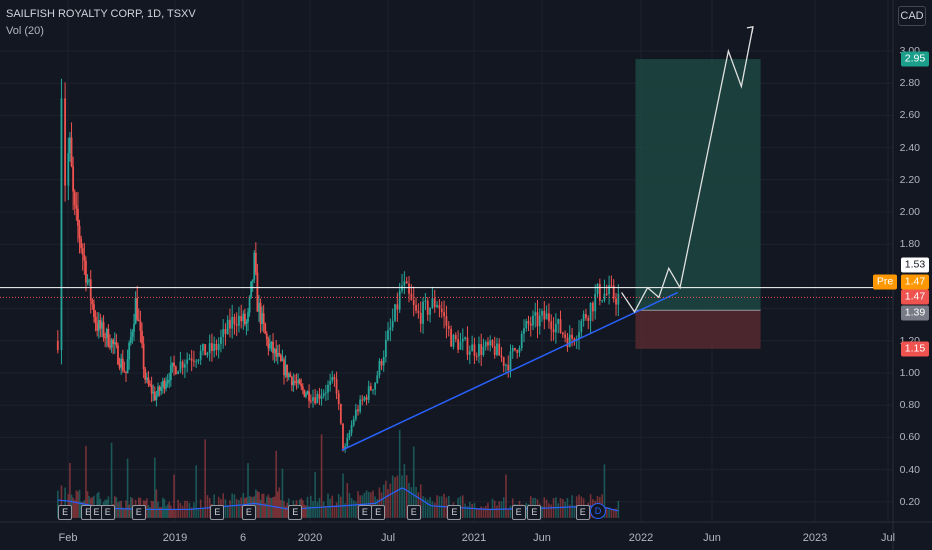 Image resolution: width=932 pixels, height=550 pixels. What do you see at coordinates (310, 538) in the screenshot?
I see `time-tick: 2020` at bounding box center [310, 538].